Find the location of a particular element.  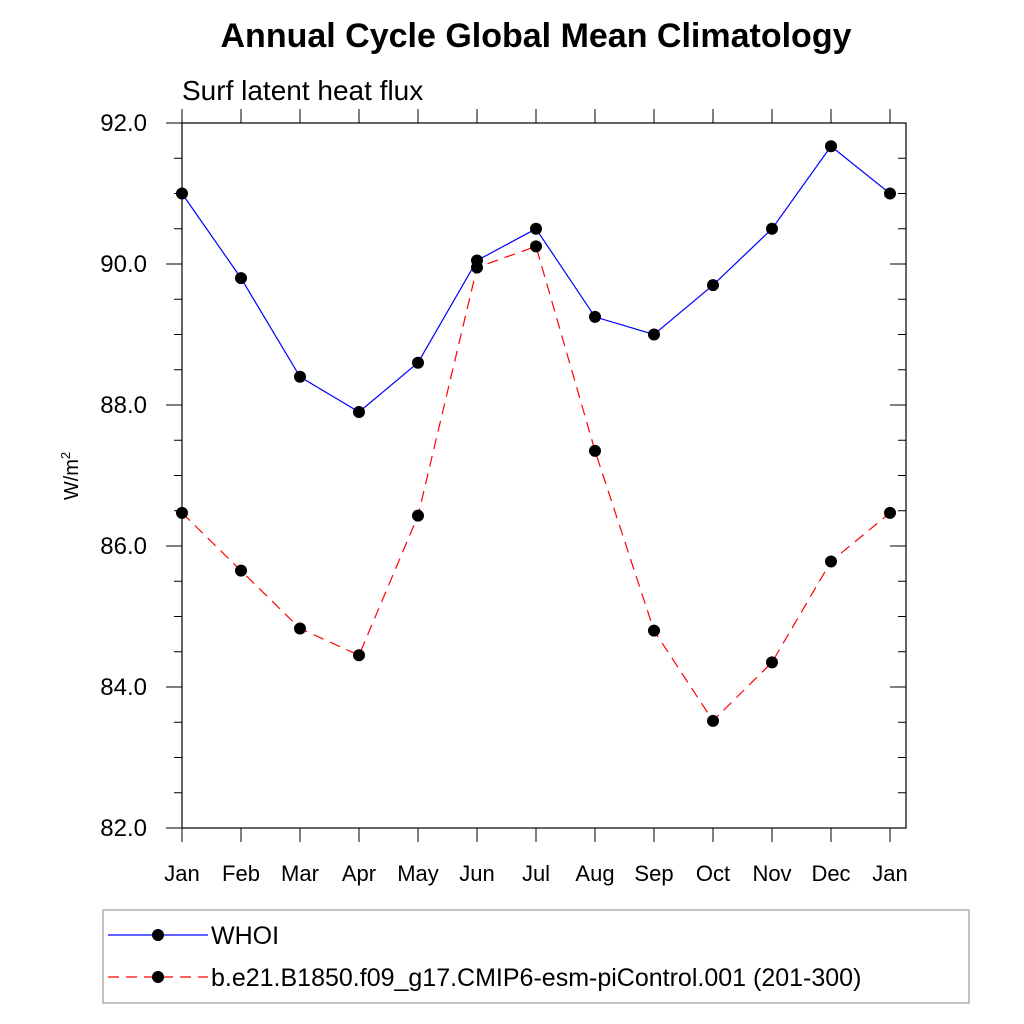

x-tick-label: May is located at coordinates (418, 873).